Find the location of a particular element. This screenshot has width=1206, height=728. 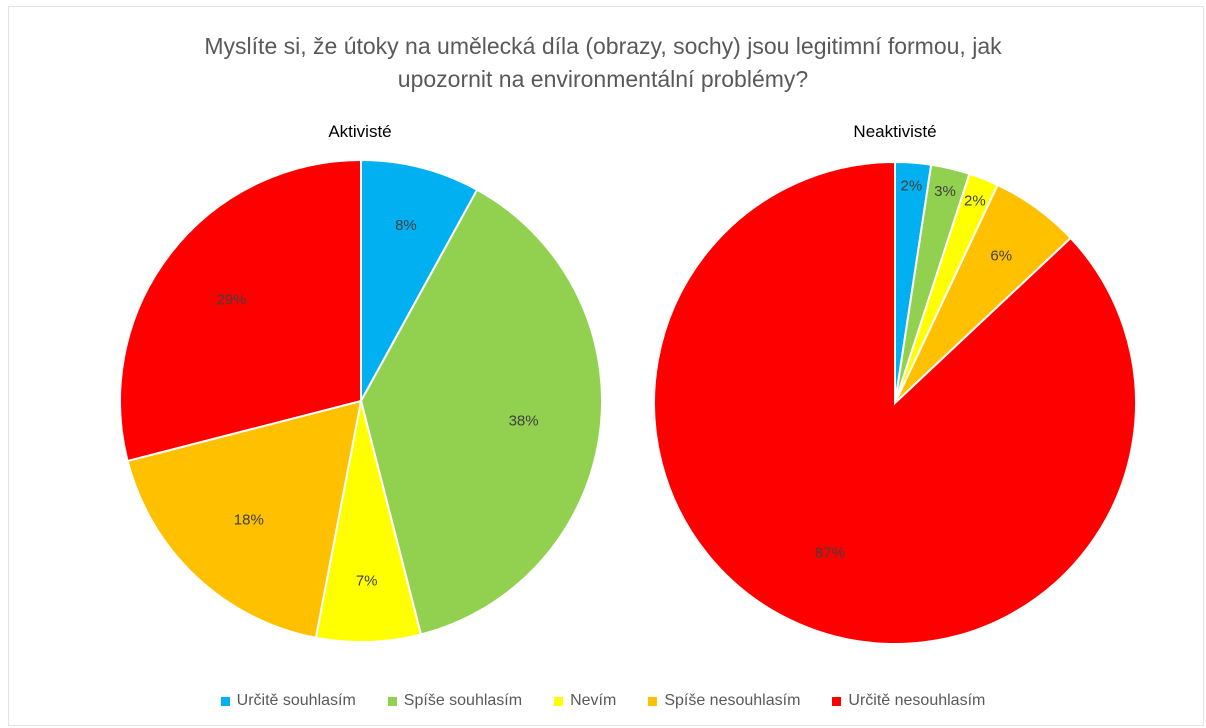

data-label: 8% is located at coordinates (406, 225).